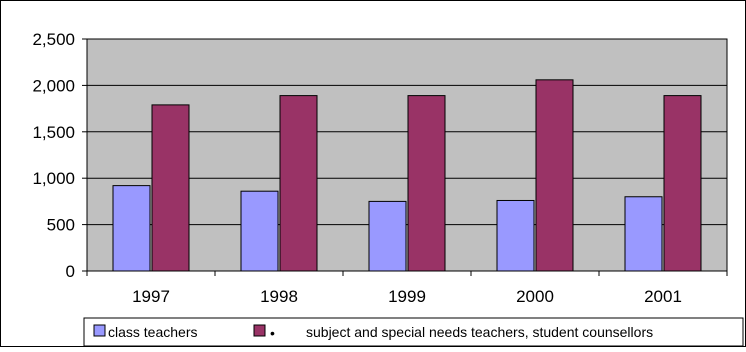 This screenshot has width=746, height=352. Describe the element at coordinates (53, 132) in the screenshot. I see `y-tick-label: 1,500` at that location.